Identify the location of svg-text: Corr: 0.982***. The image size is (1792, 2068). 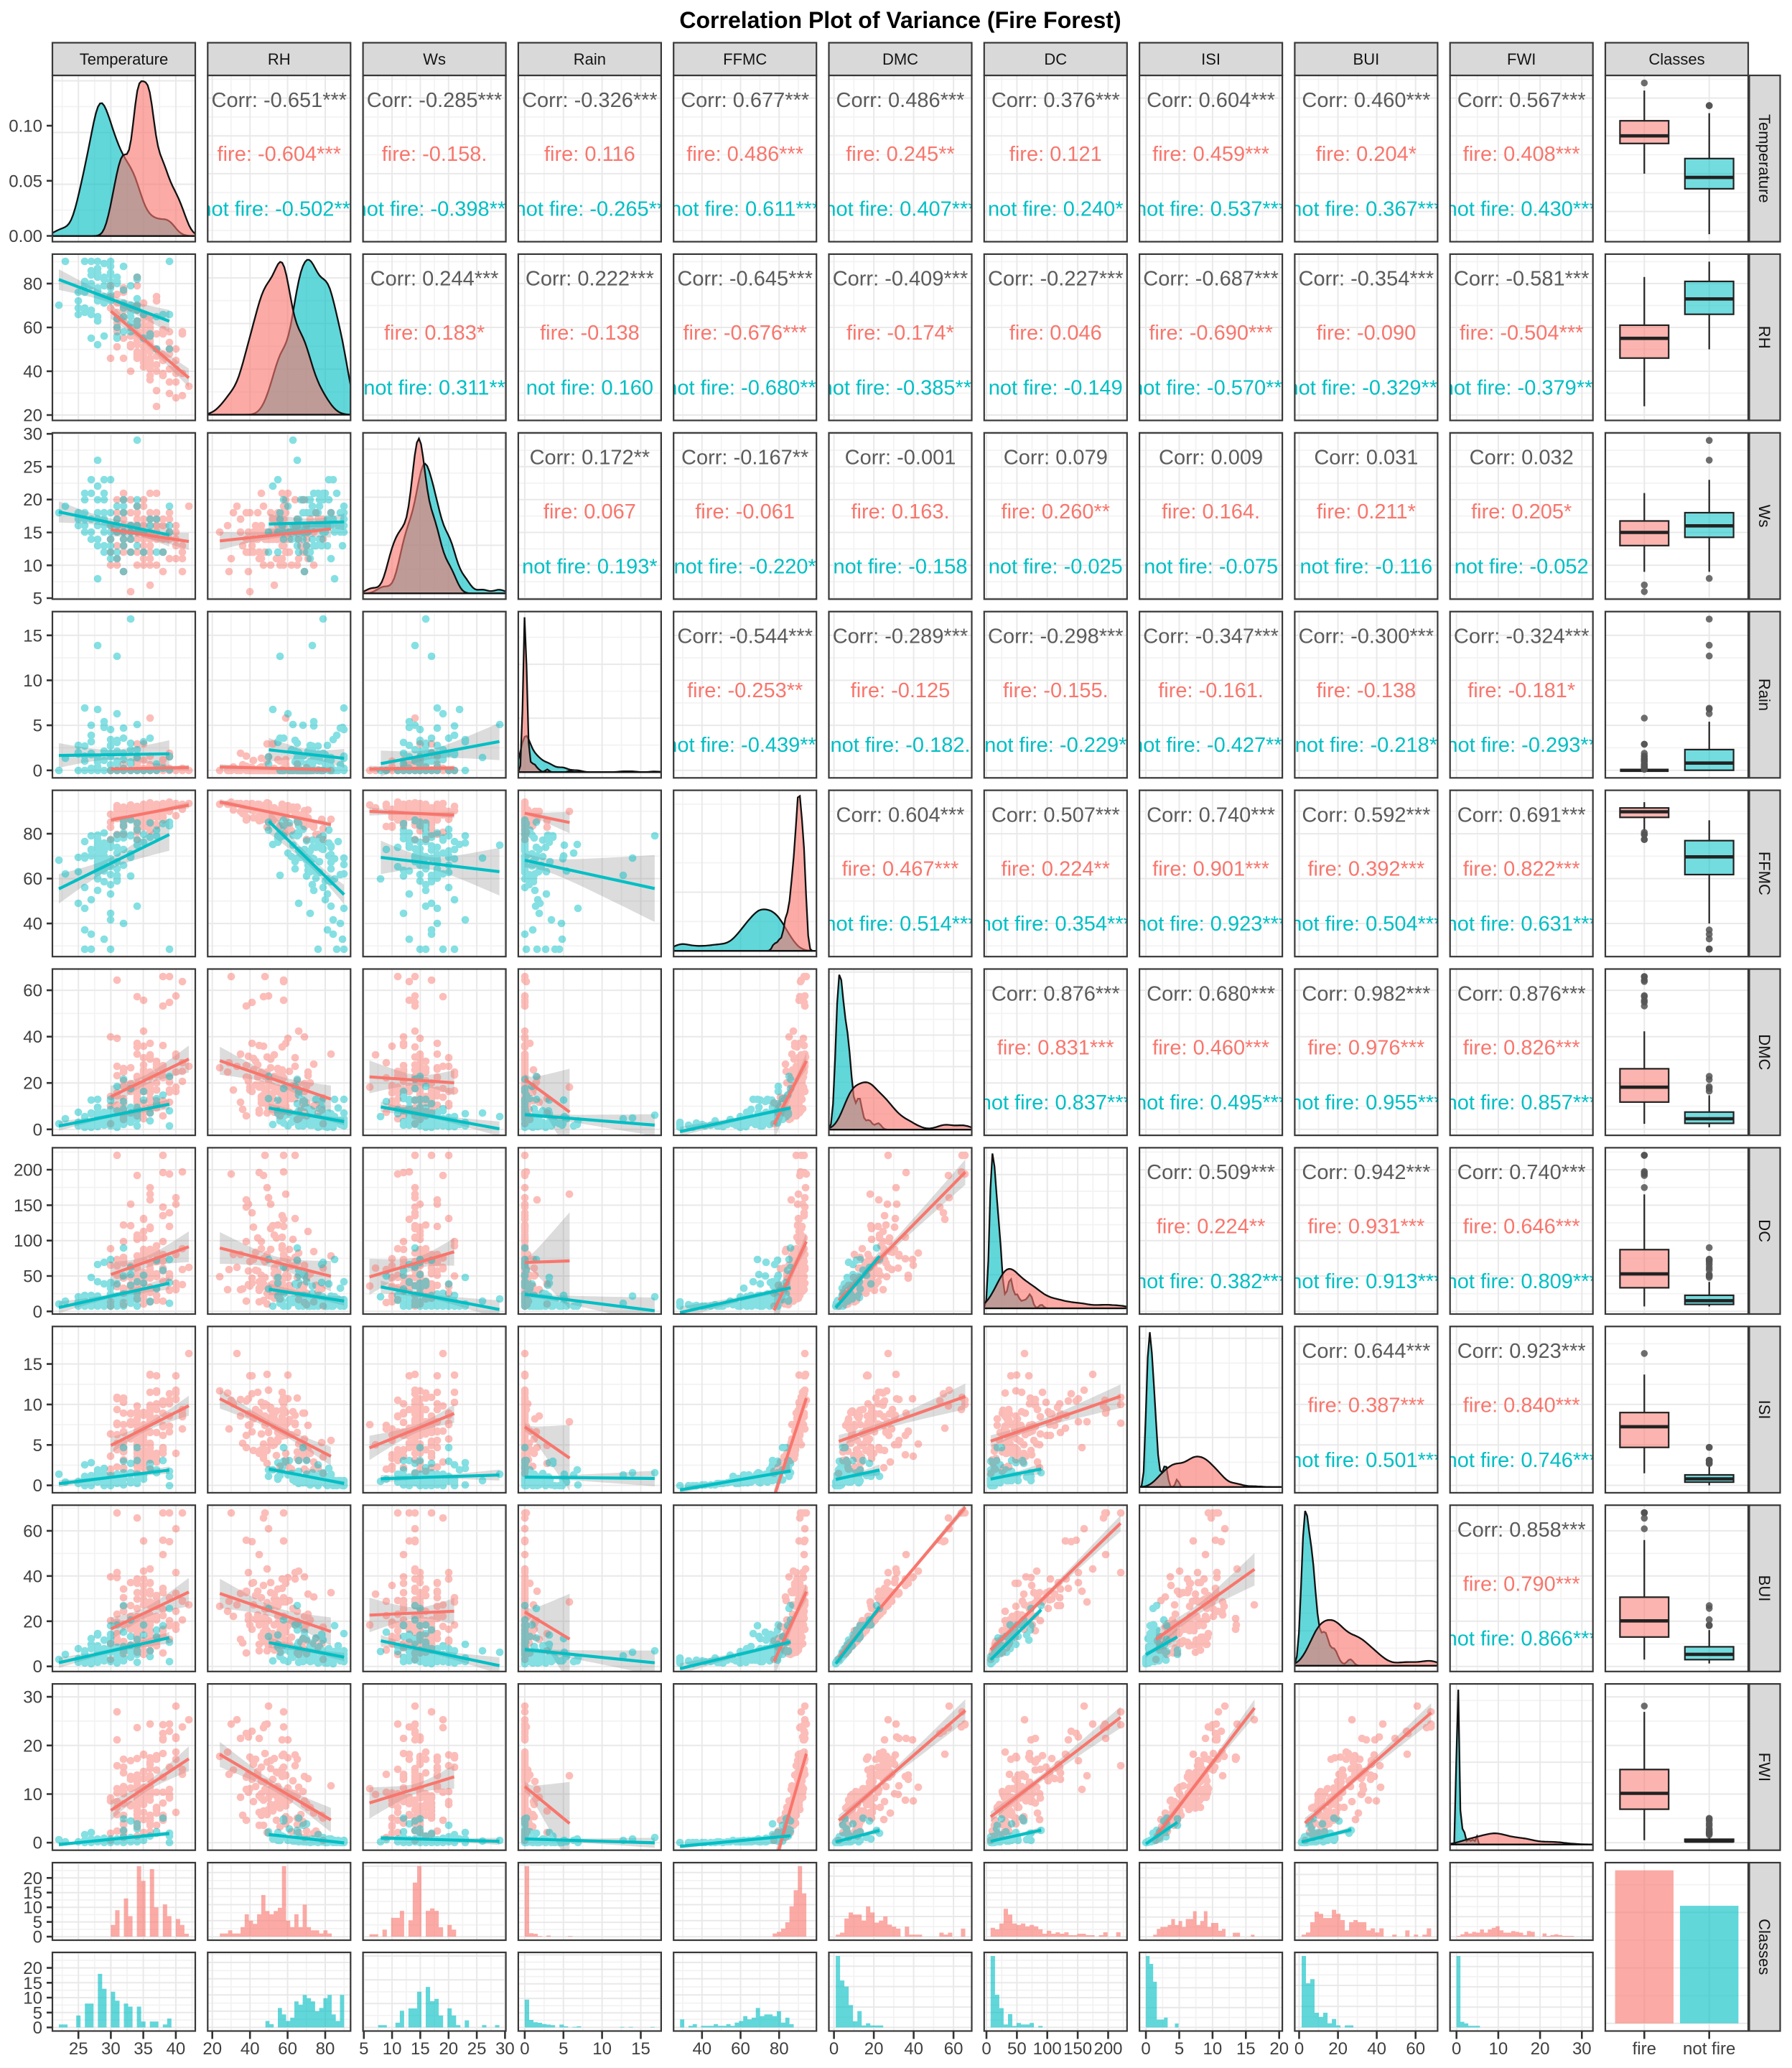
(1366, 993).